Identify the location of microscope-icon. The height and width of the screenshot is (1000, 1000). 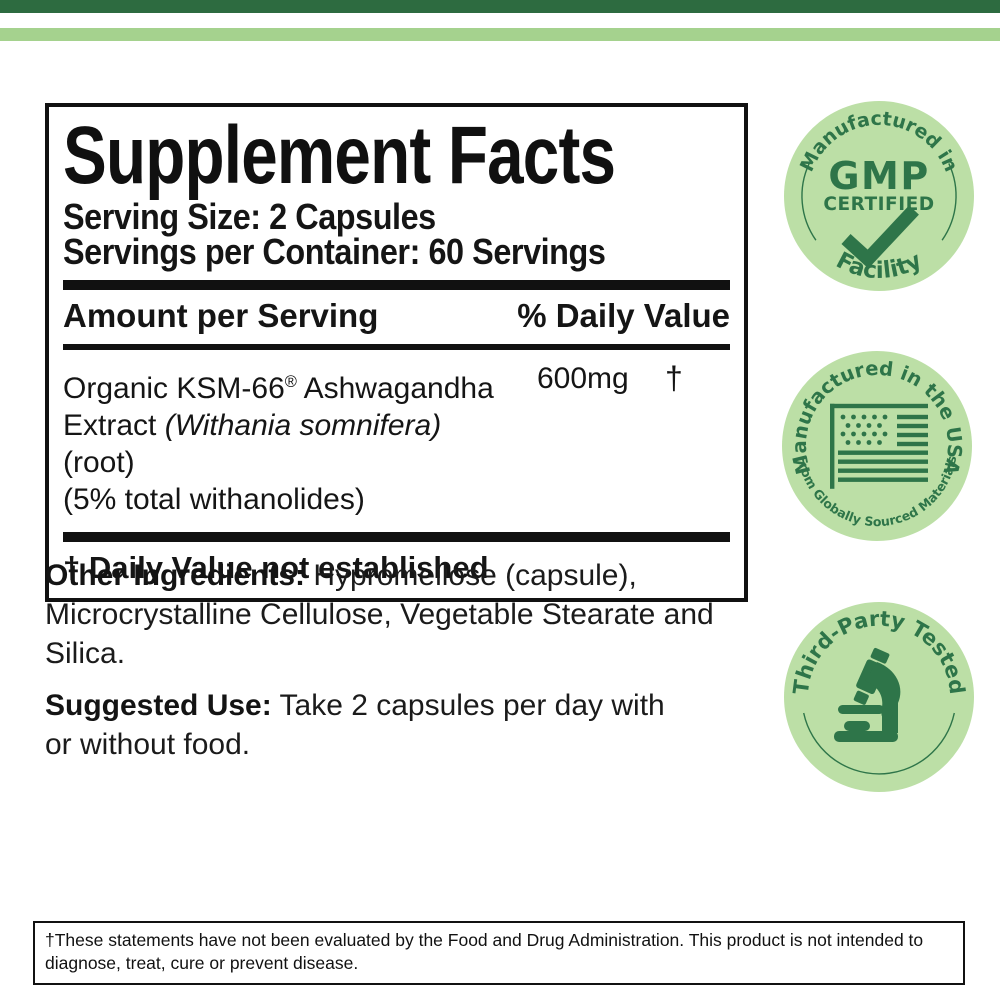
(867, 694).